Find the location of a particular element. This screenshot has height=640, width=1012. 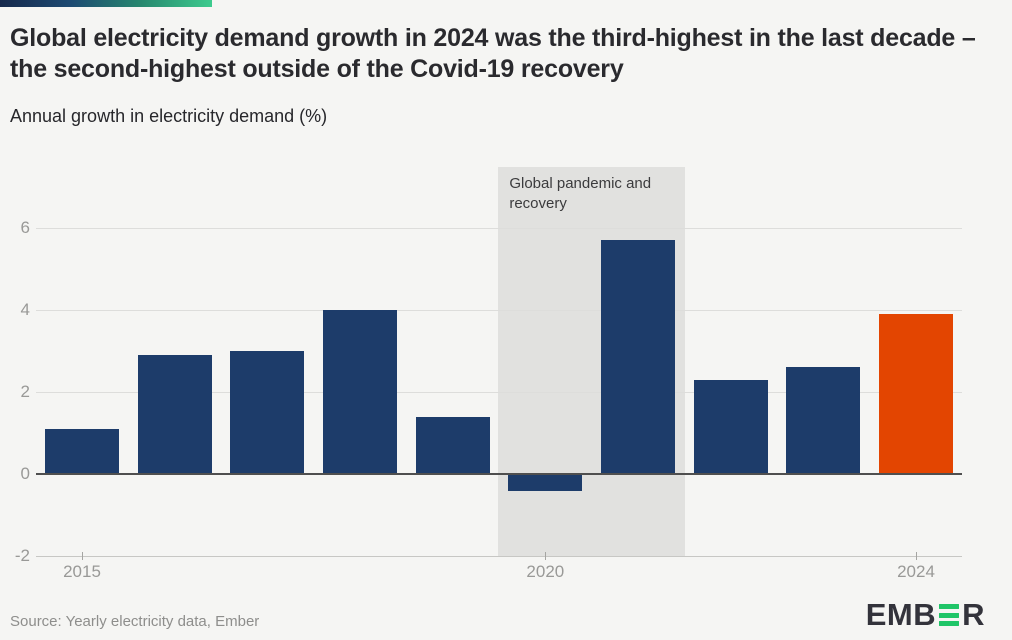

zero-line is located at coordinates (499, 474).